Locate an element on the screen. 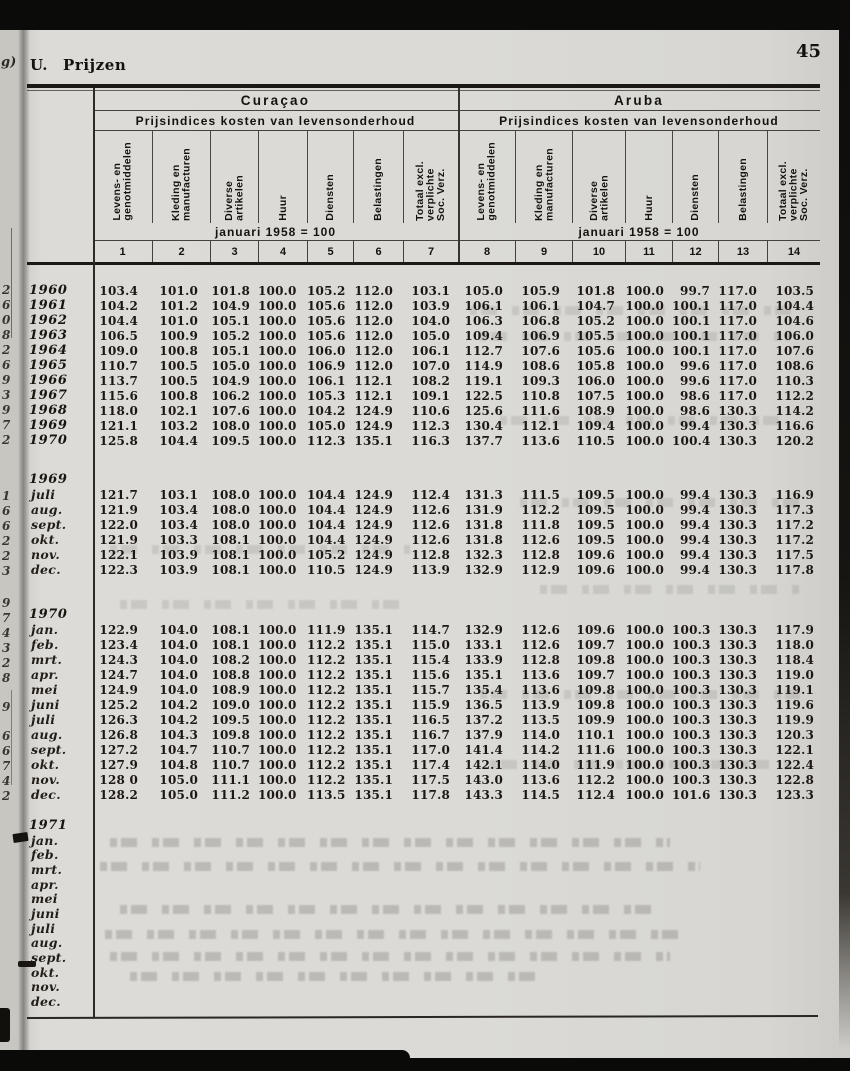 The height and width of the screenshot is (1071, 850). value-cell: 109.7 is located at coordinates (595, 674).